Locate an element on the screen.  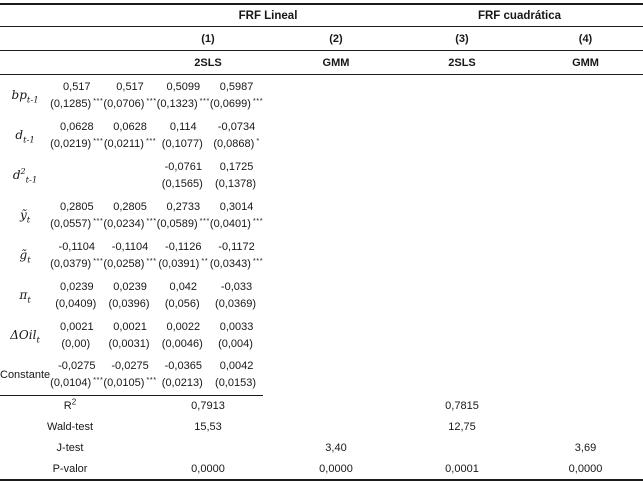
standard-error-line: (0,0557) *** is located at coordinates (76, 222).